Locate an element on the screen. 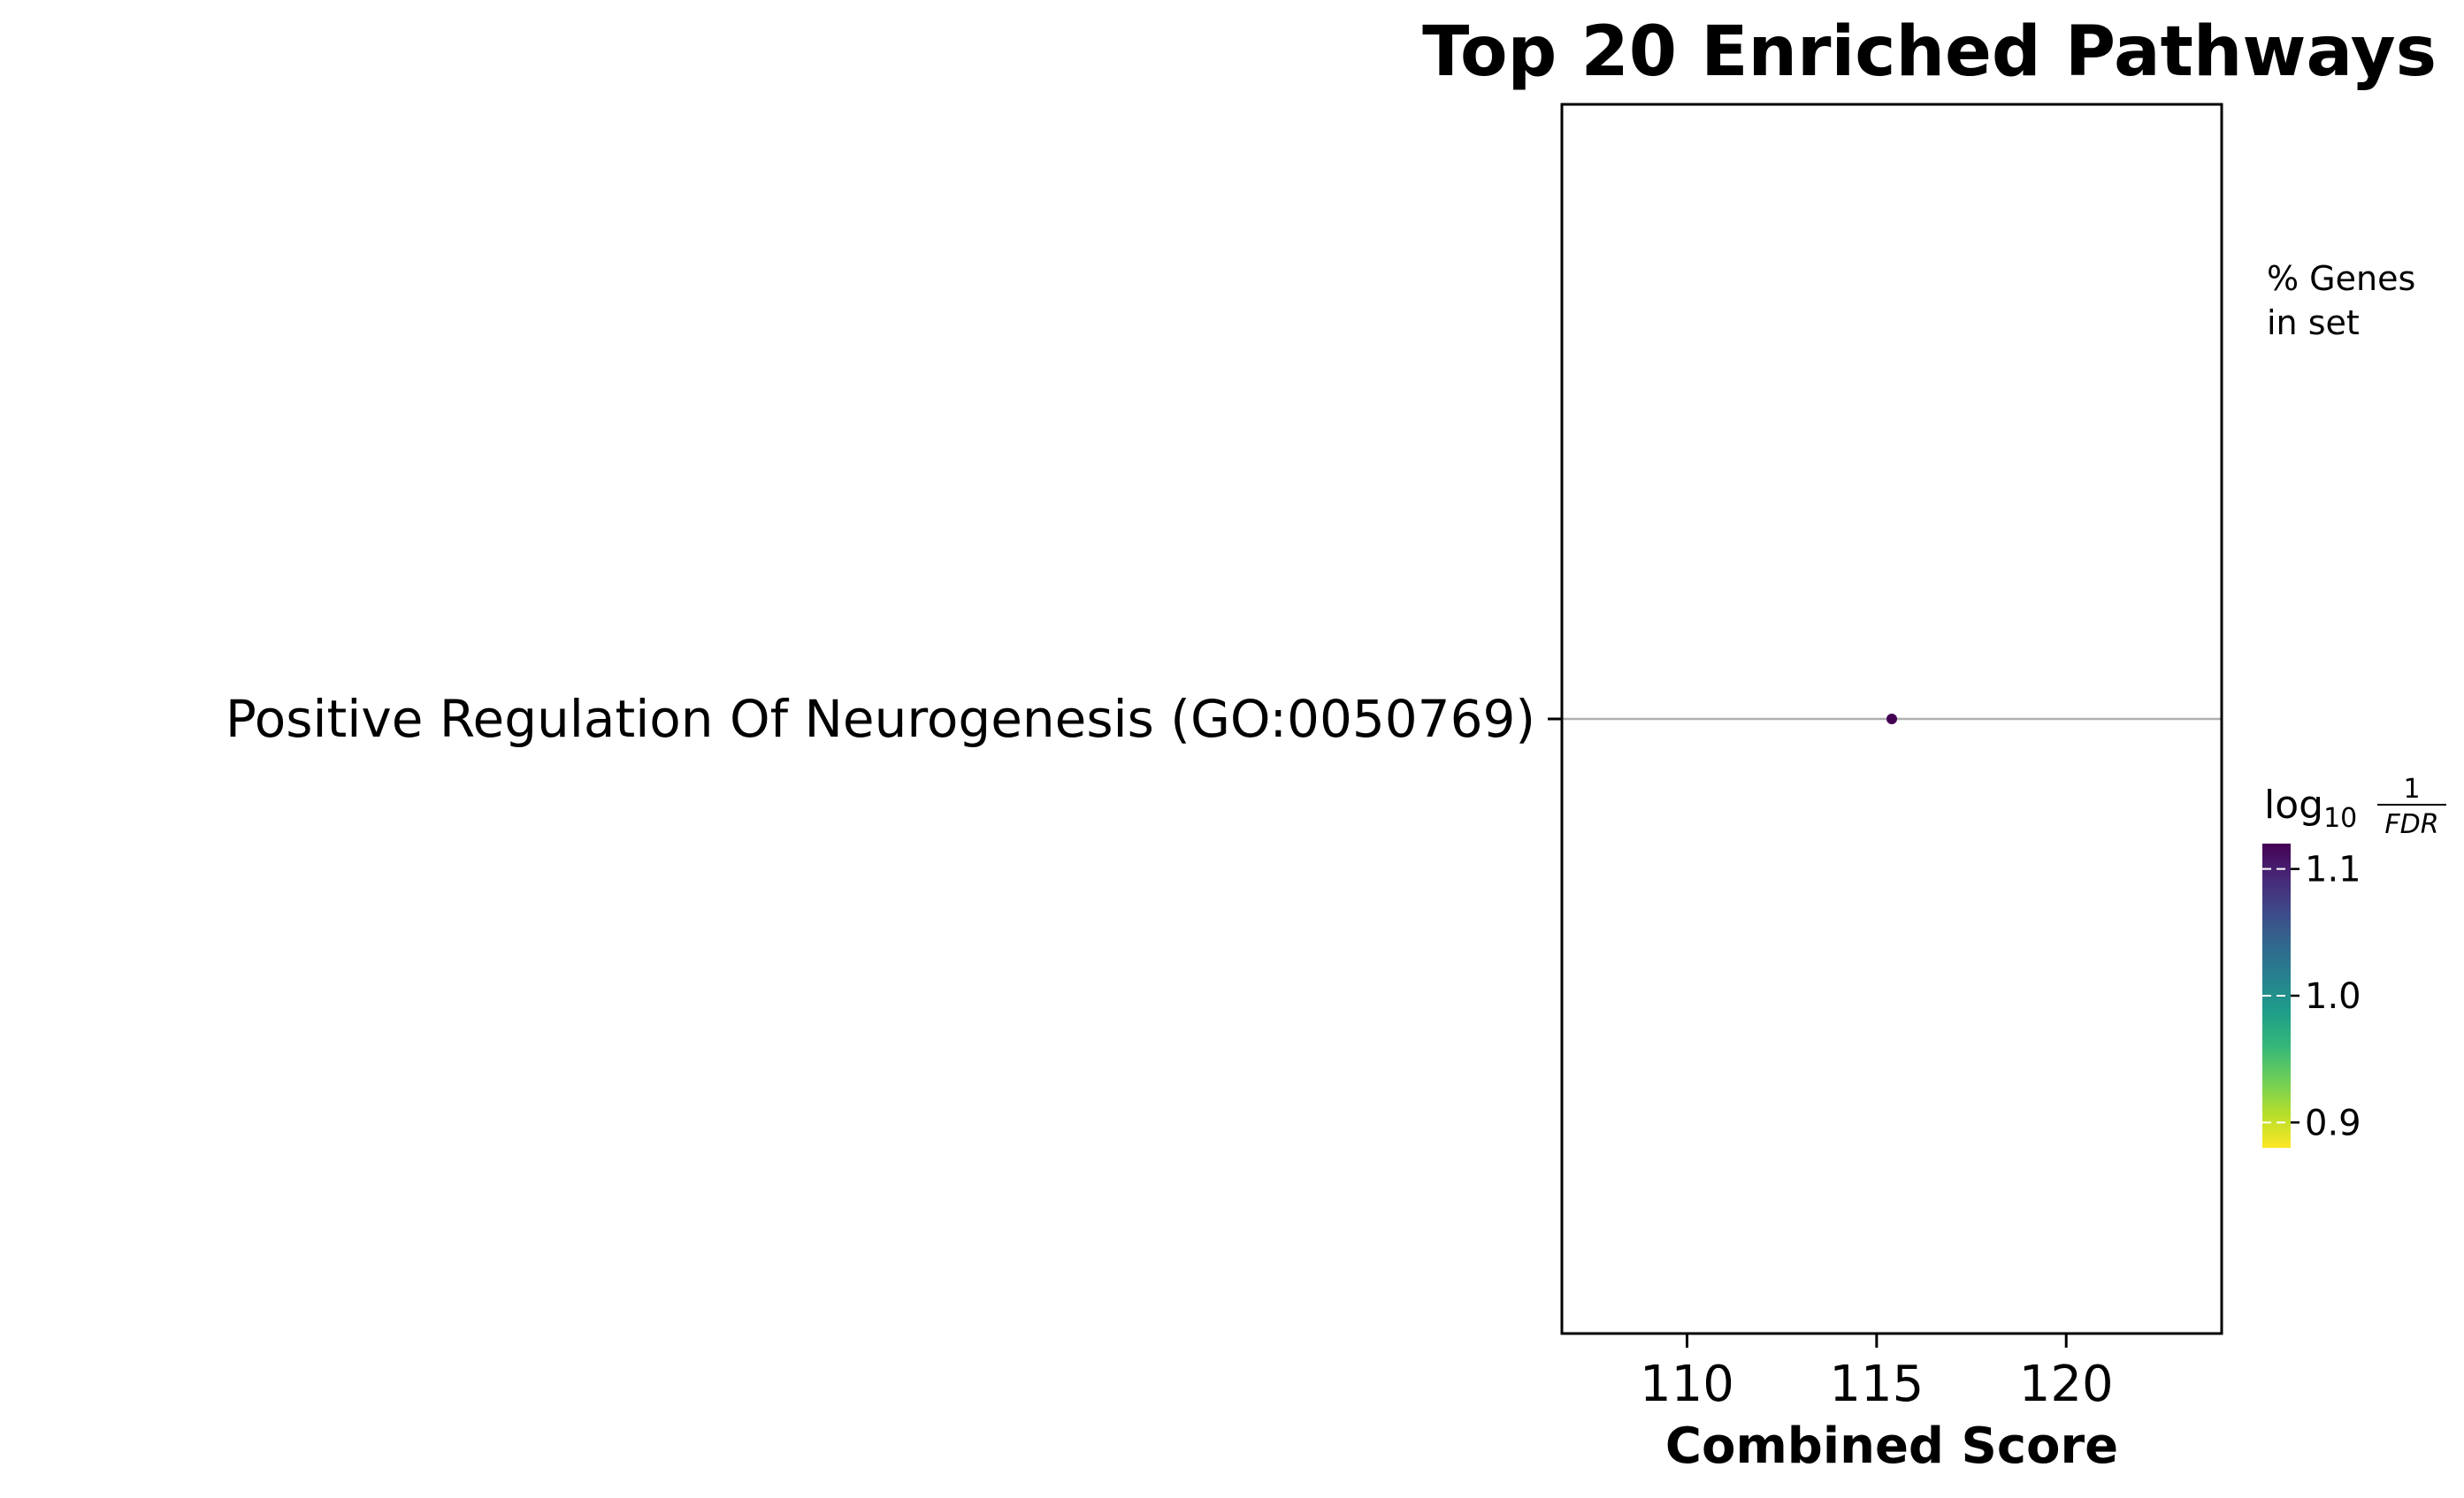 This screenshot has width=2464, height=1498. colorbar-ticks: 0.9 1.0 1.1 is located at coordinates (2311, 997).